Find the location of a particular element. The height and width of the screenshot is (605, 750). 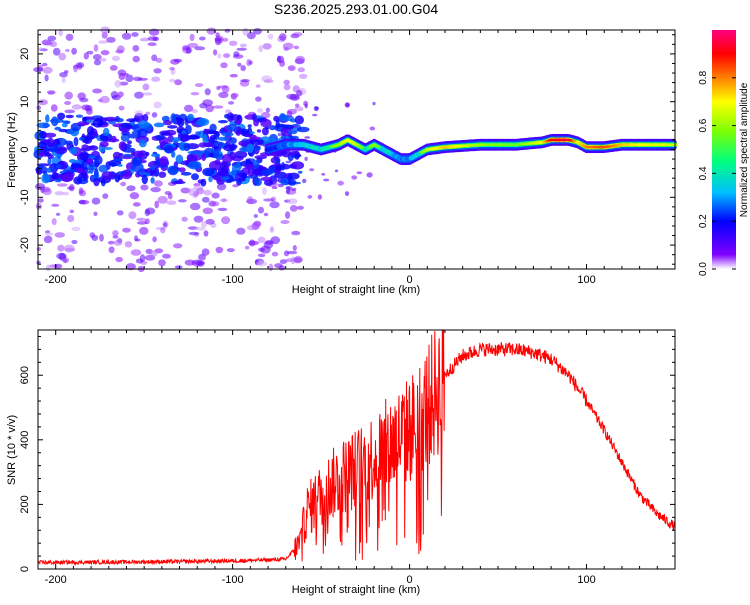

x-tick-label: 100 is located at coordinates (586, 580).